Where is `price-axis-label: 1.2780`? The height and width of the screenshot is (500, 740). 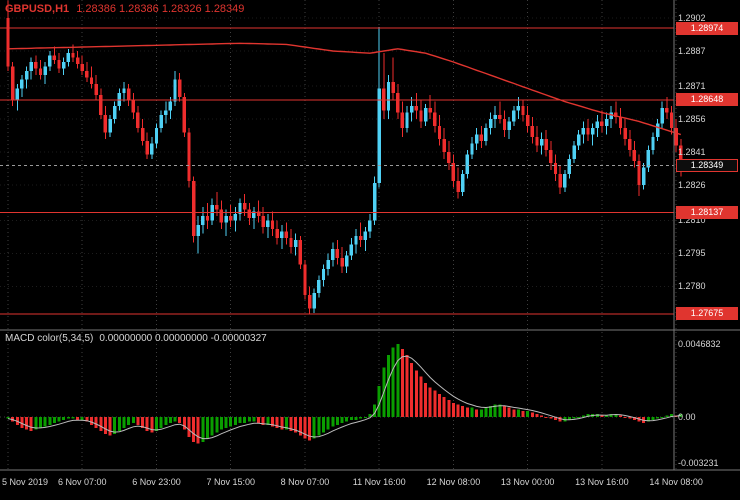
price-axis-label: 1.2780 is located at coordinates (692, 286).